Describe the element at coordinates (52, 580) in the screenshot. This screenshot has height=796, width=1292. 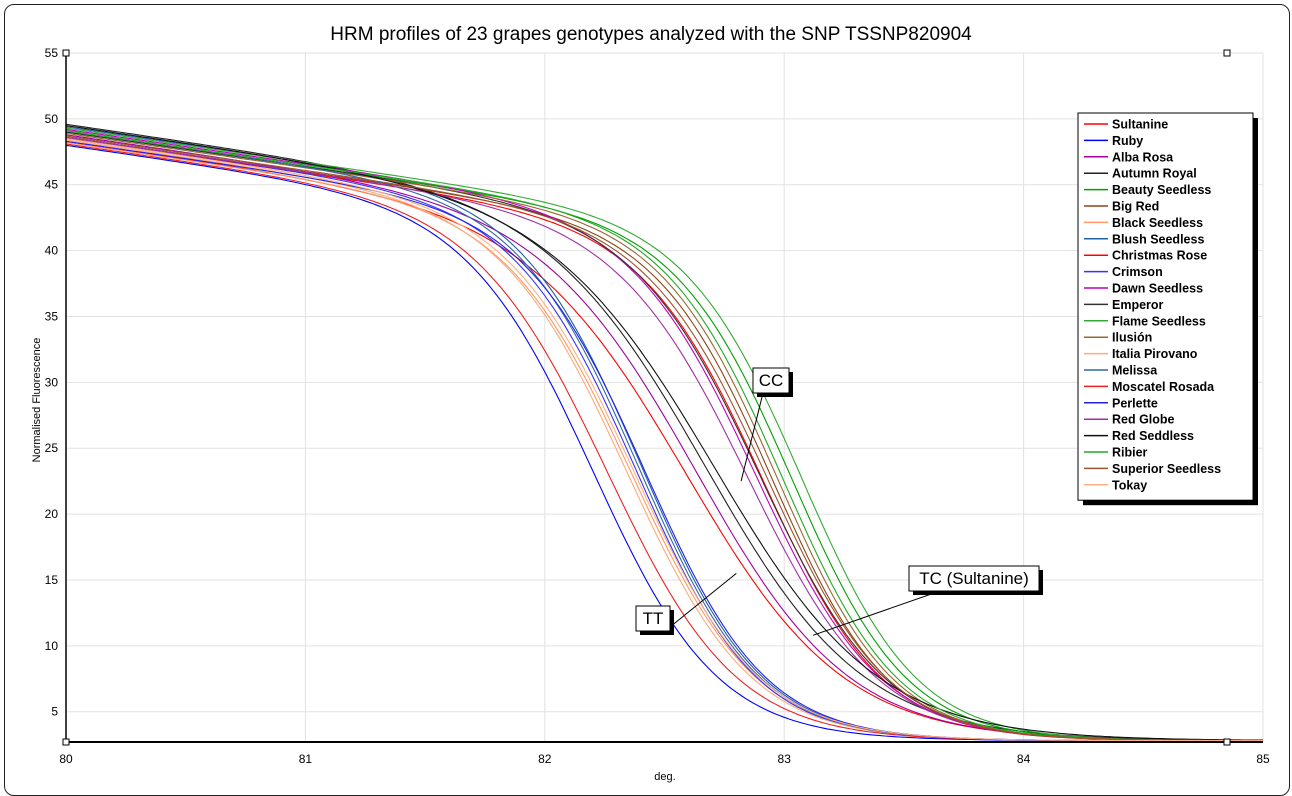
I see `y-tick-label: 15` at that location.